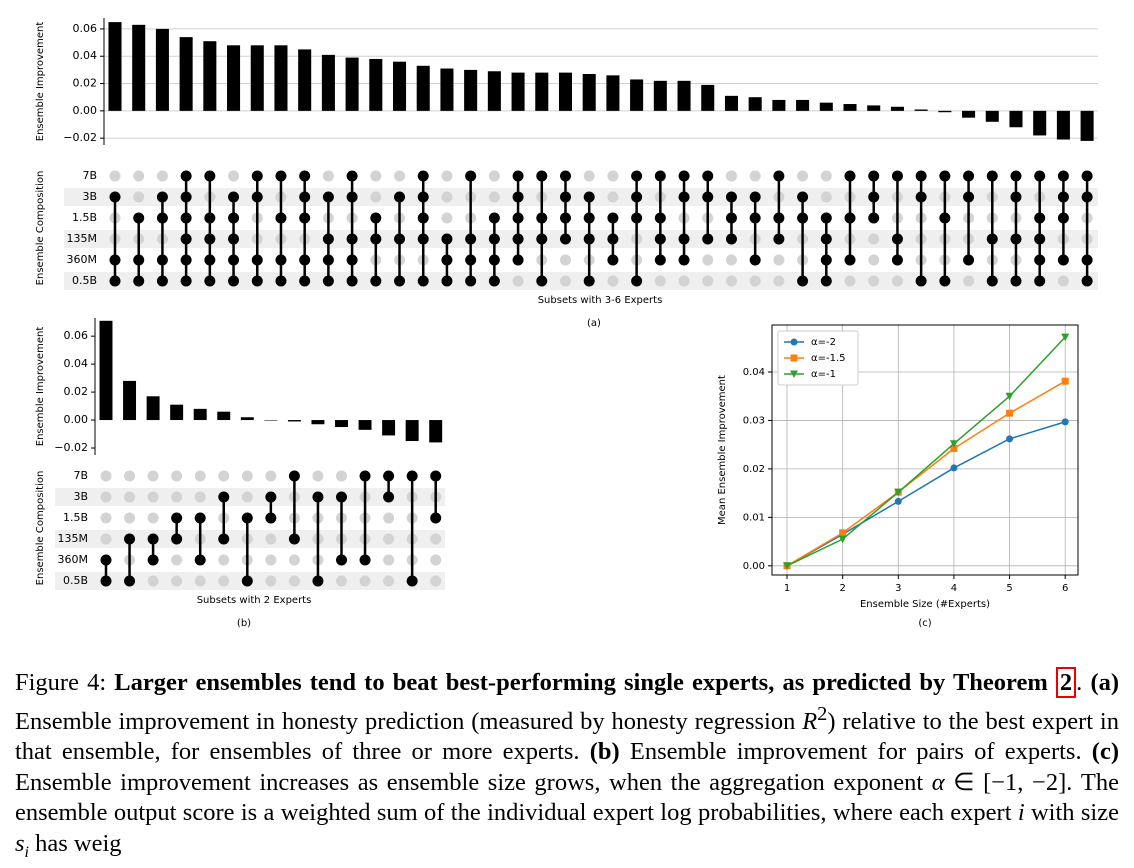  Describe the element at coordinates (1021, 813) in the screenshot. I see `caption-text: i` at that location.